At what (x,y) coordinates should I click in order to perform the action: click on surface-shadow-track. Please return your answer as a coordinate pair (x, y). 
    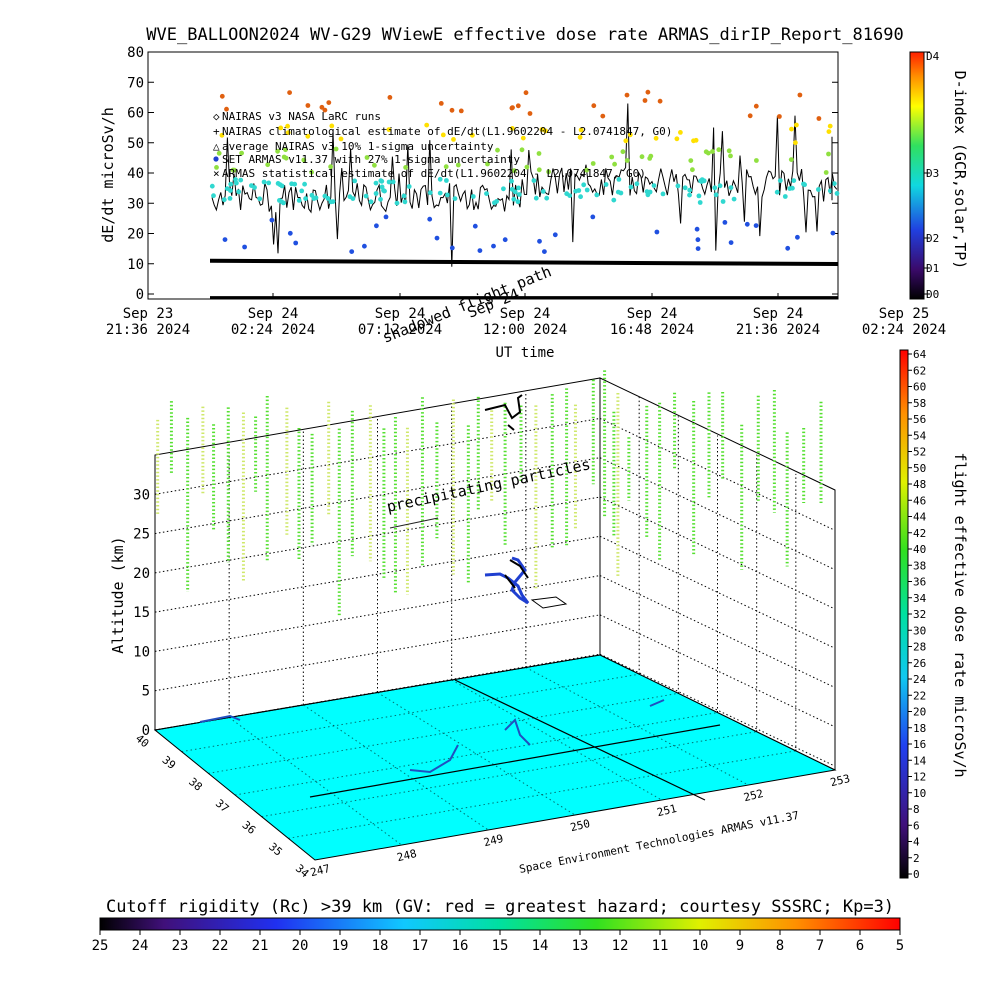
    Looking at the image, I should click on (432, 736).